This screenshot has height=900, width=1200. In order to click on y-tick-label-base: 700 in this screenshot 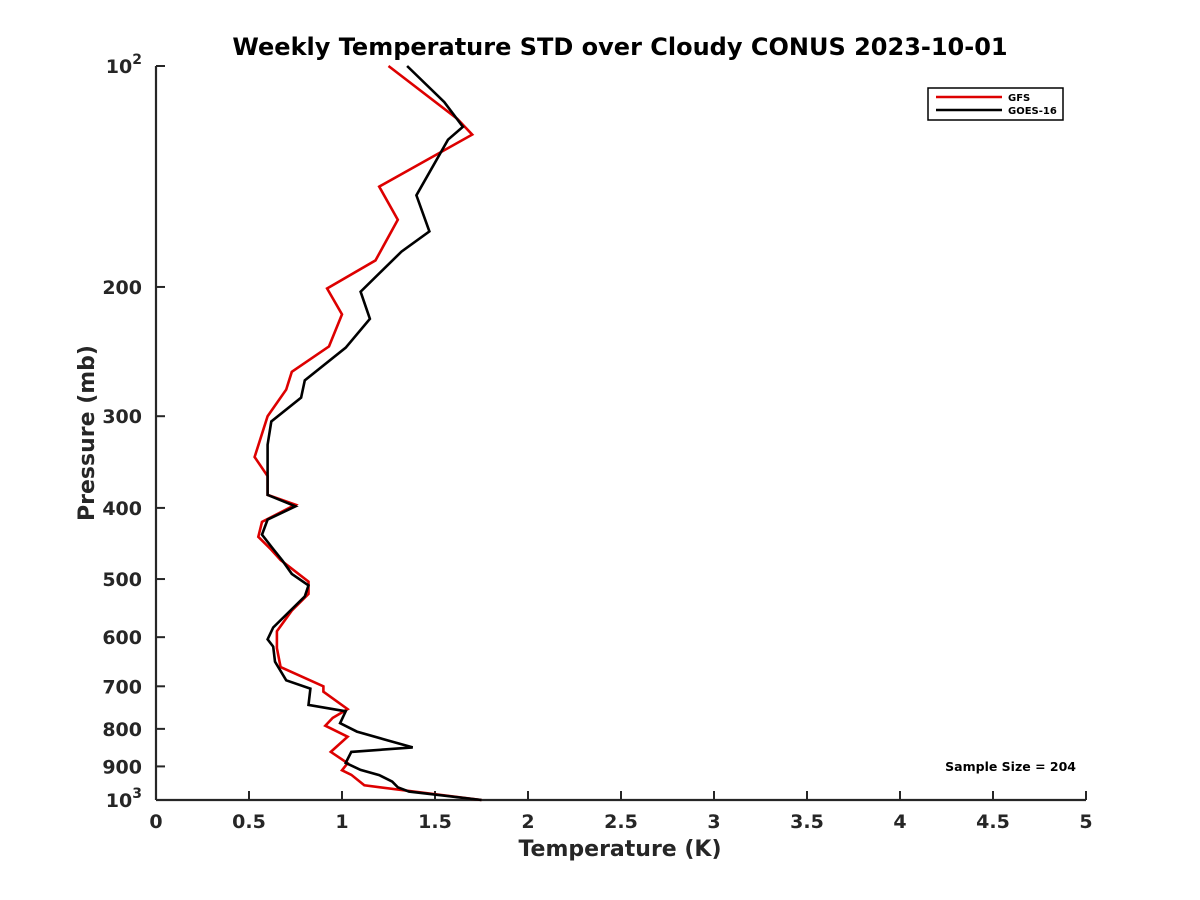, I will do `click(122, 687)`.